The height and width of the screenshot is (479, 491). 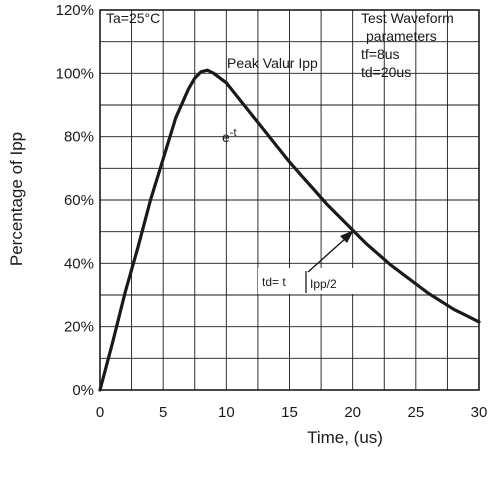 I want to click on peak-label: Peak Valur Ipp, so click(x=272, y=63).